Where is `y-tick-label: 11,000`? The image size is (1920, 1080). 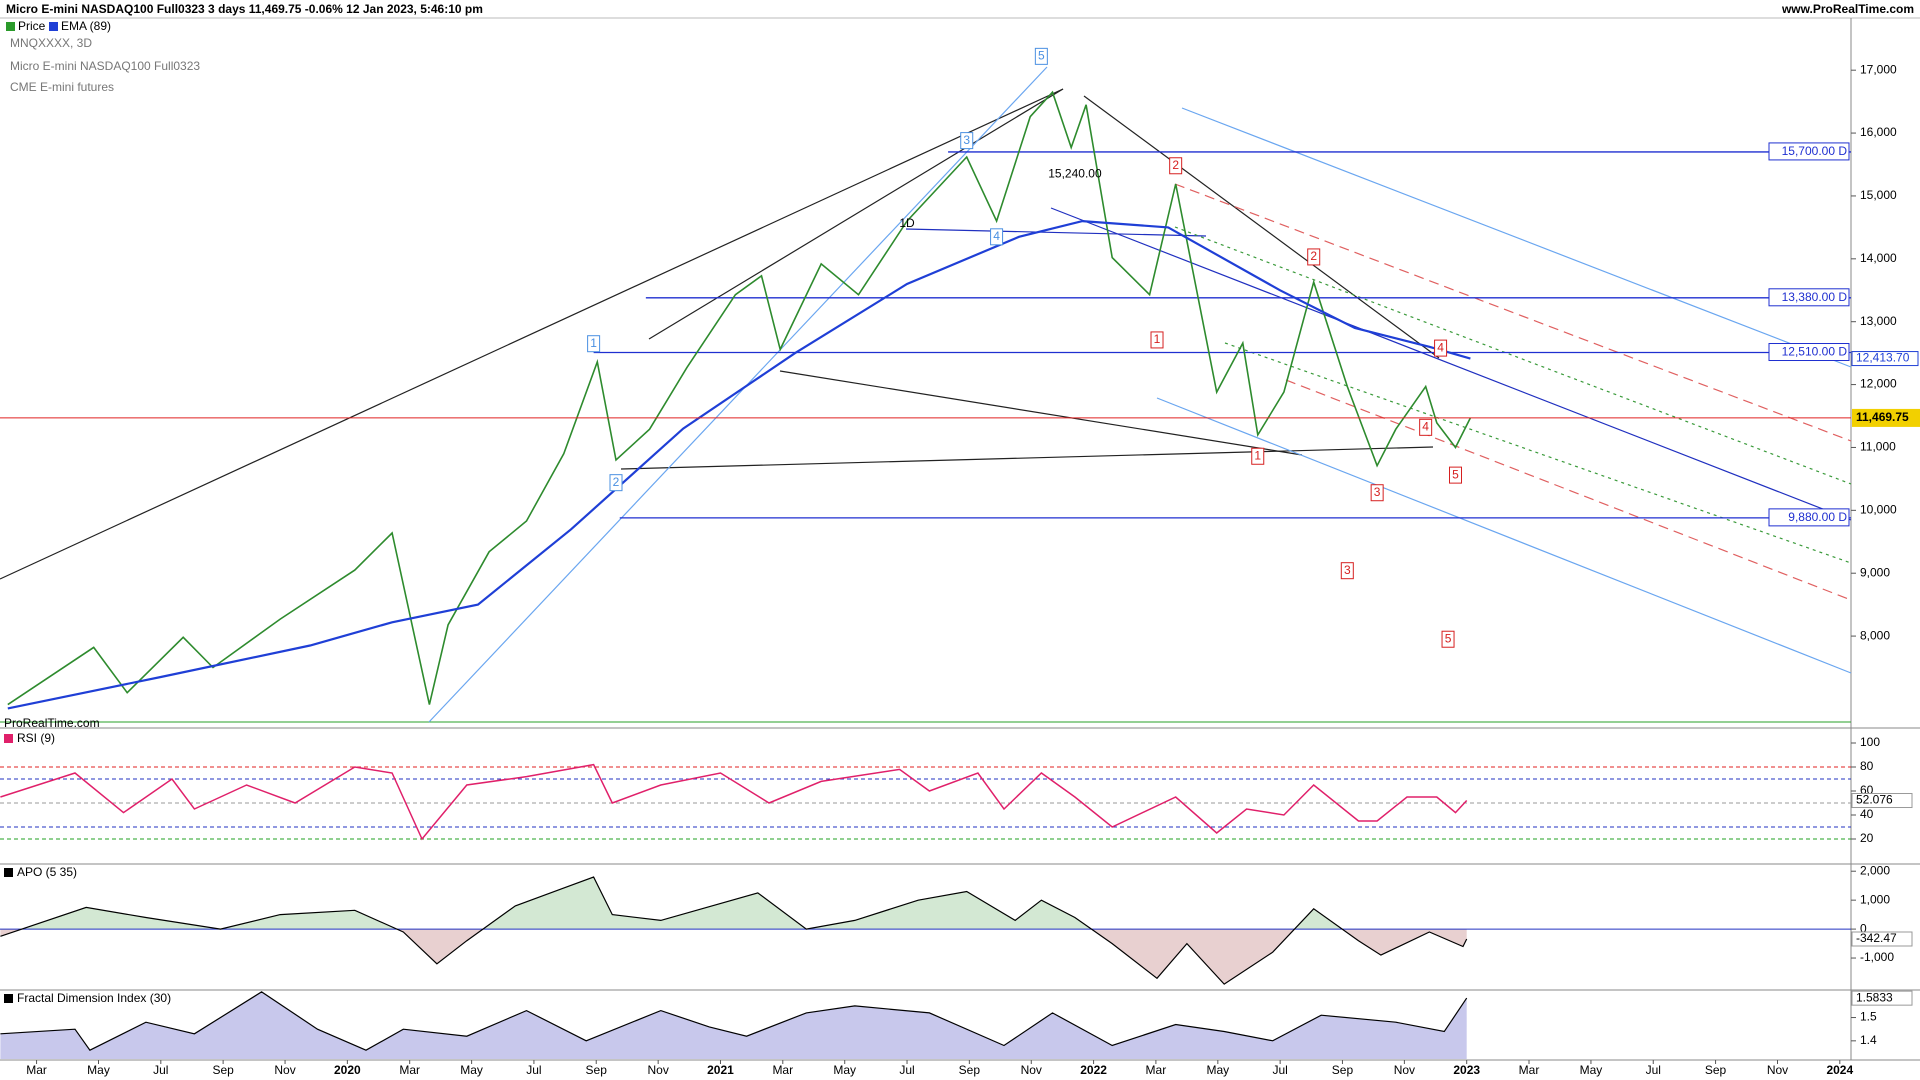
y-tick-label: 11,000 is located at coordinates (1878, 447).